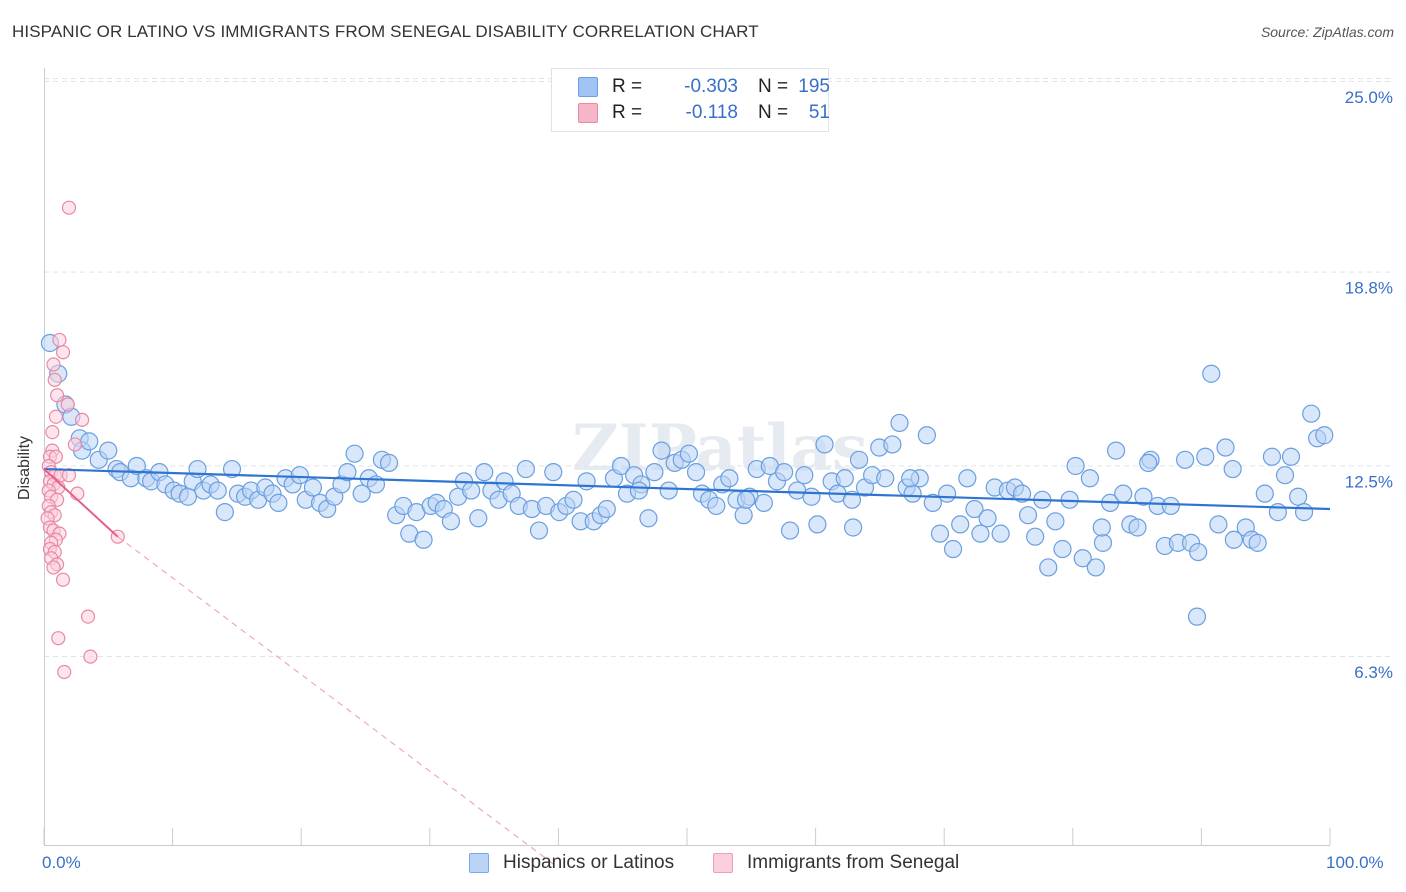  Describe the element at coordinates (588, 87) in the screenshot. I see `legend-swatch-hispanic` at that location.